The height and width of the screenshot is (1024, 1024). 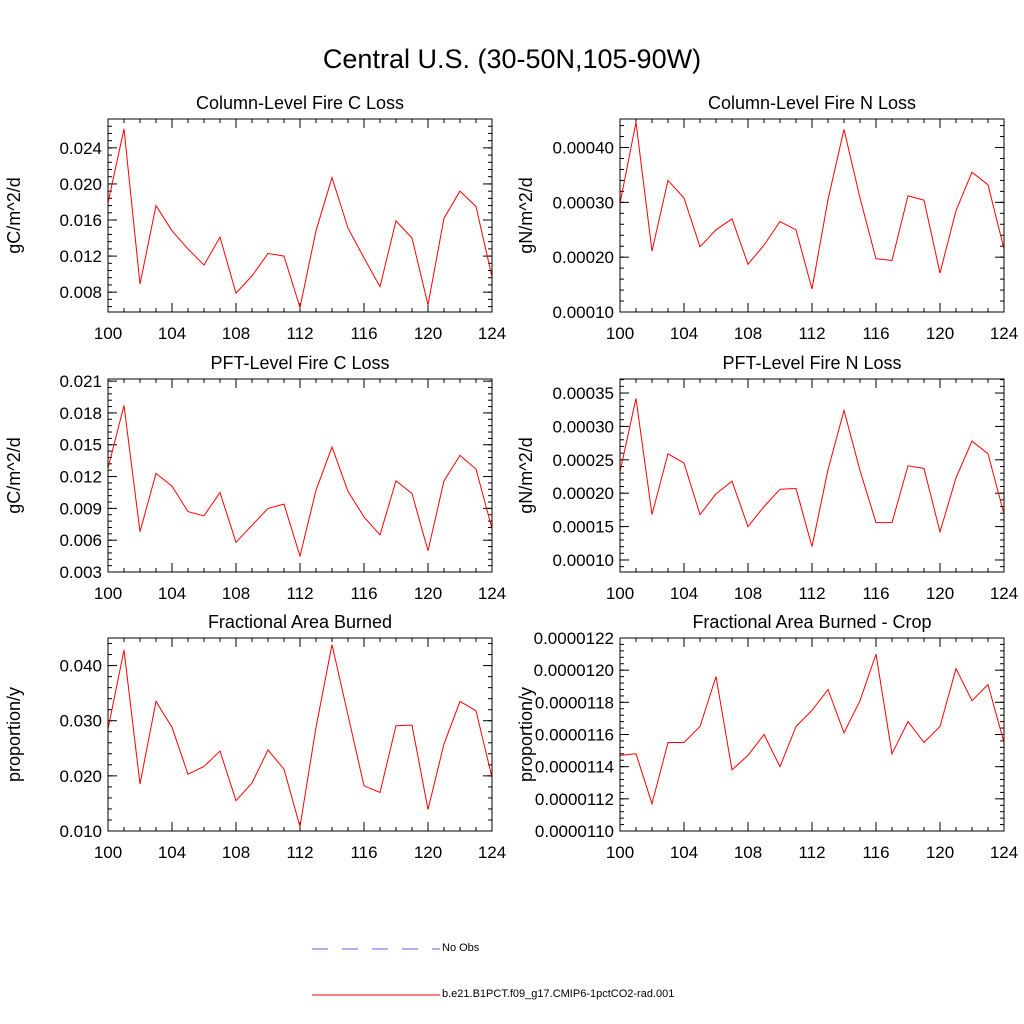 I want to click on legend-label-no-obs: No Obs, so click(x=461, y=948).